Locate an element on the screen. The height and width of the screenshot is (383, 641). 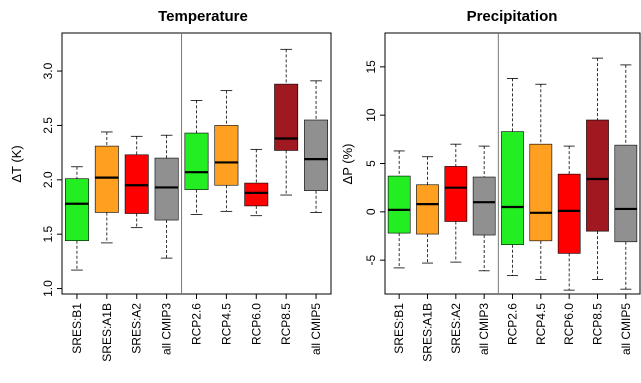
y-axis-label: ΔP (%) is located at coordinates (347, 164).